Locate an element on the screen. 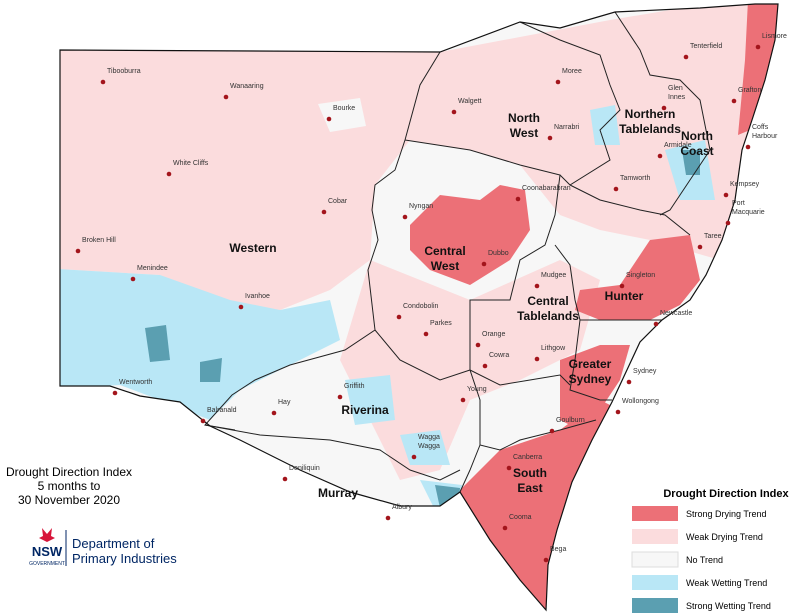  town-label: Tenterfield is located at coordinates (706, 46).